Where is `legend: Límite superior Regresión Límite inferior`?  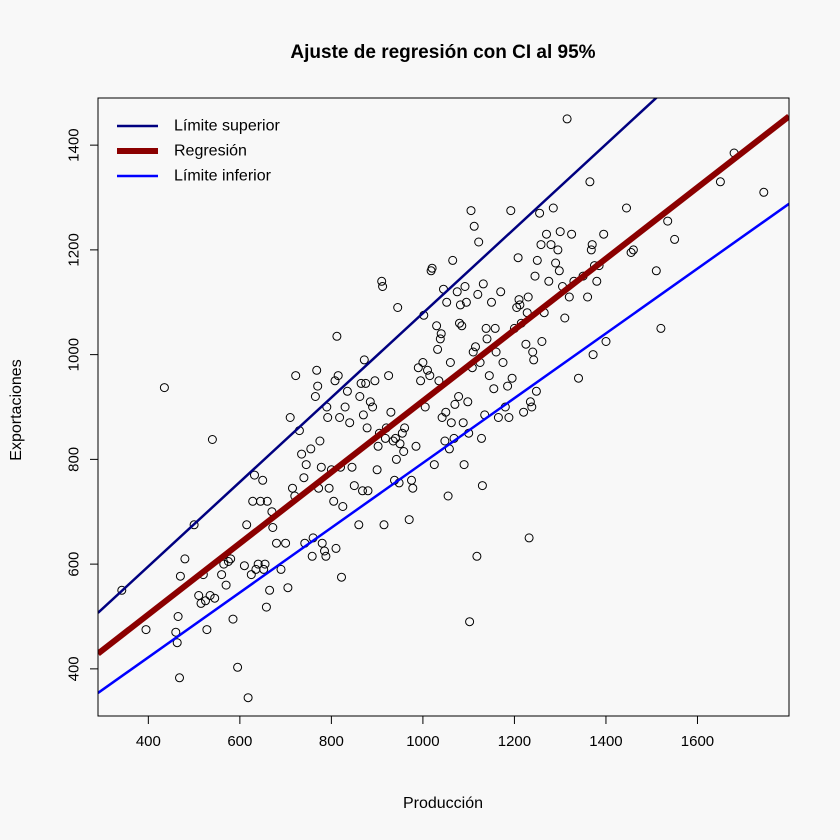
legend: Límite superior Regresión Límite inferior is located at coordinates (198, 151).